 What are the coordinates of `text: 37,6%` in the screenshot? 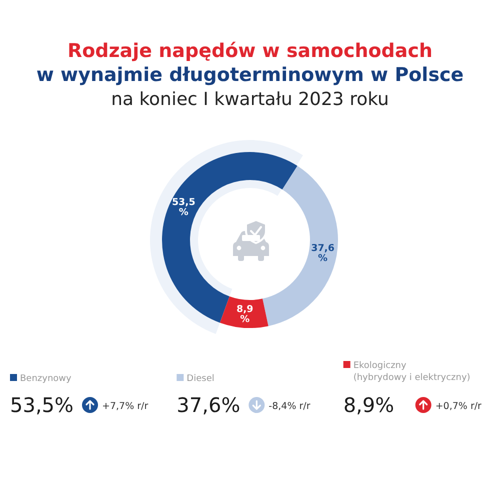 It's located at (208, 405).